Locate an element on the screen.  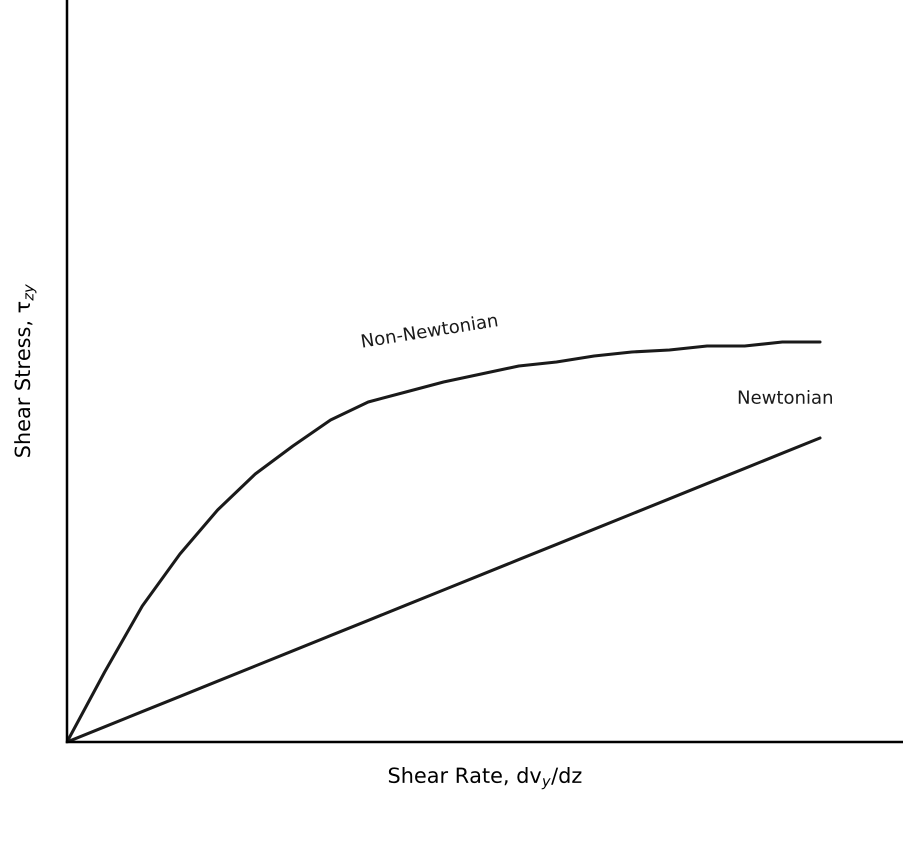
y-axis-title: Shear Stress, τ$_{zy}$ is located at coordinates (25, 370).